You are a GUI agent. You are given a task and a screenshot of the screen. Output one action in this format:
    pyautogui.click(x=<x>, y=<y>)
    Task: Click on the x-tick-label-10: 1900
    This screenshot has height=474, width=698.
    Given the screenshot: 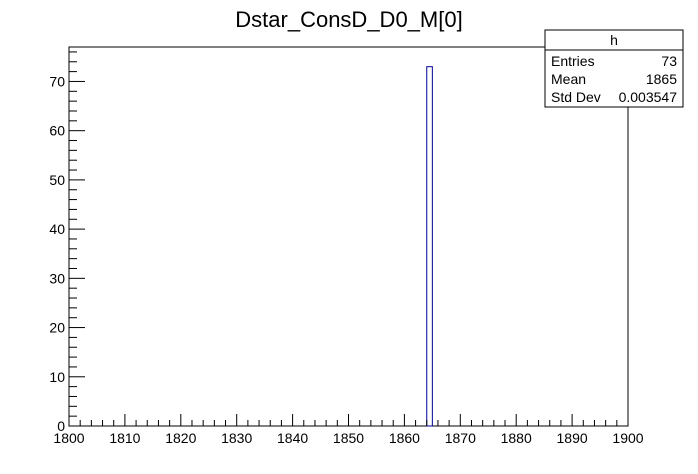 What is the action you would take?
    pyautogui.click(x=627, y=438)
    